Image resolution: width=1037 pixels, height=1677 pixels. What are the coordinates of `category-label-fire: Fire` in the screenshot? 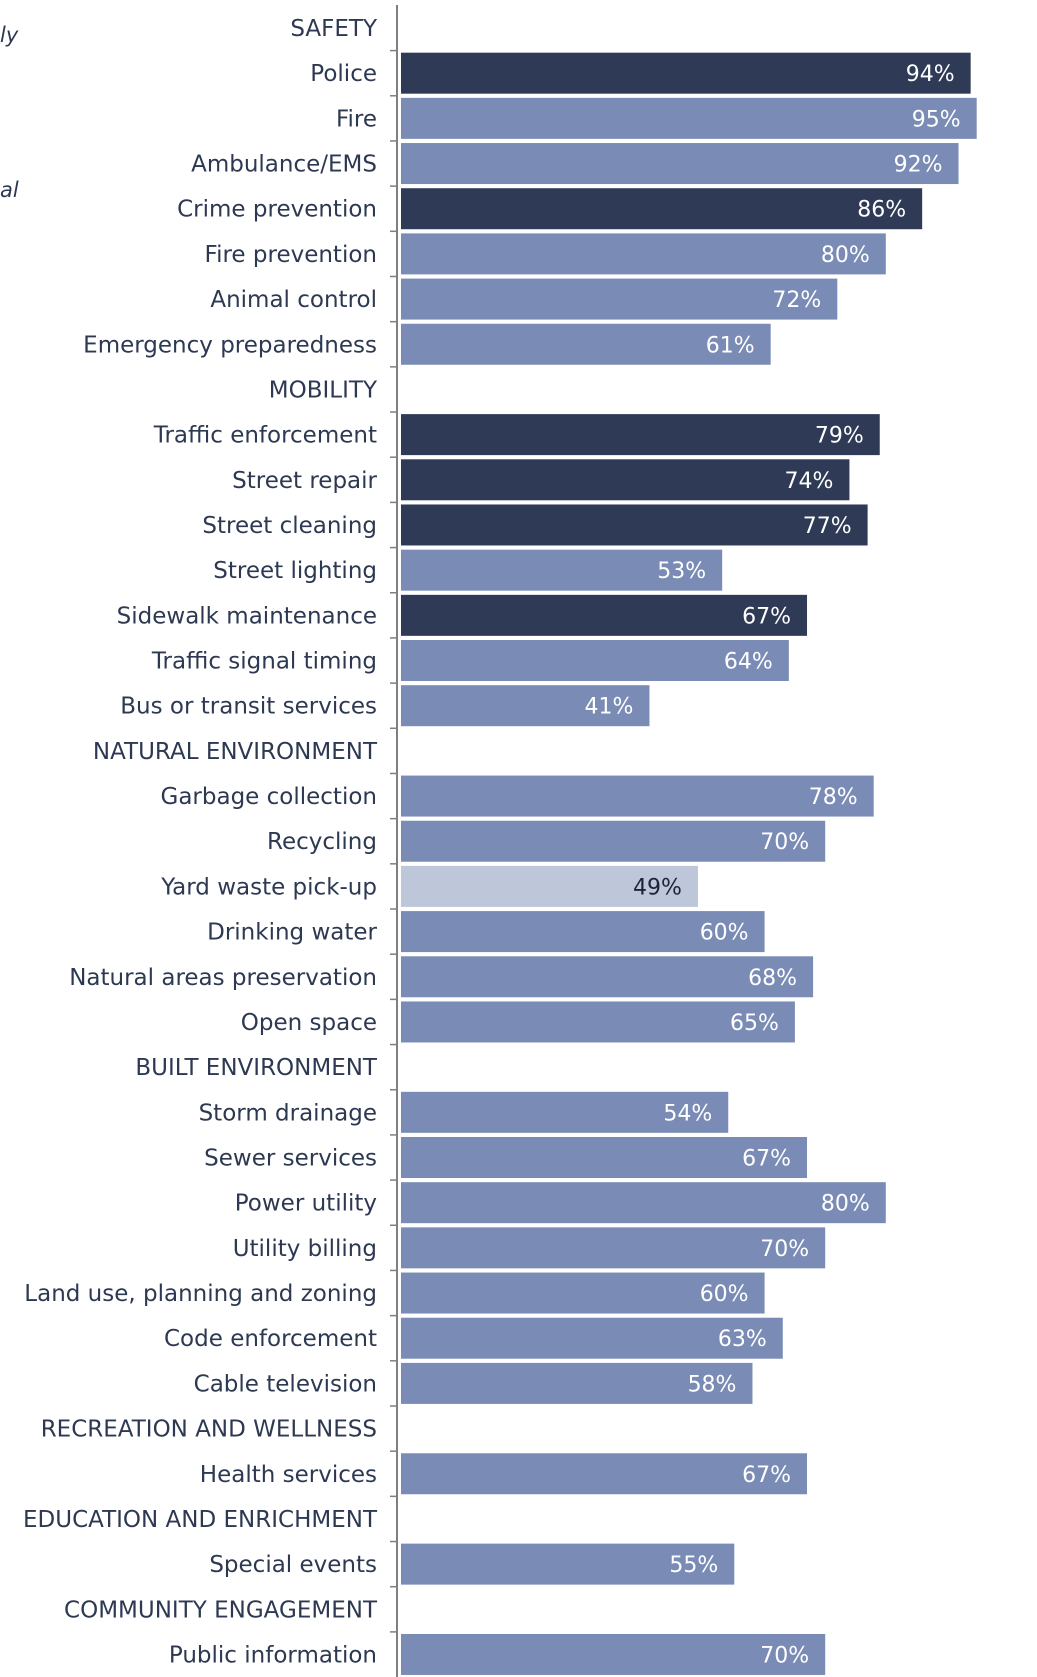 It's located at (356, 119).